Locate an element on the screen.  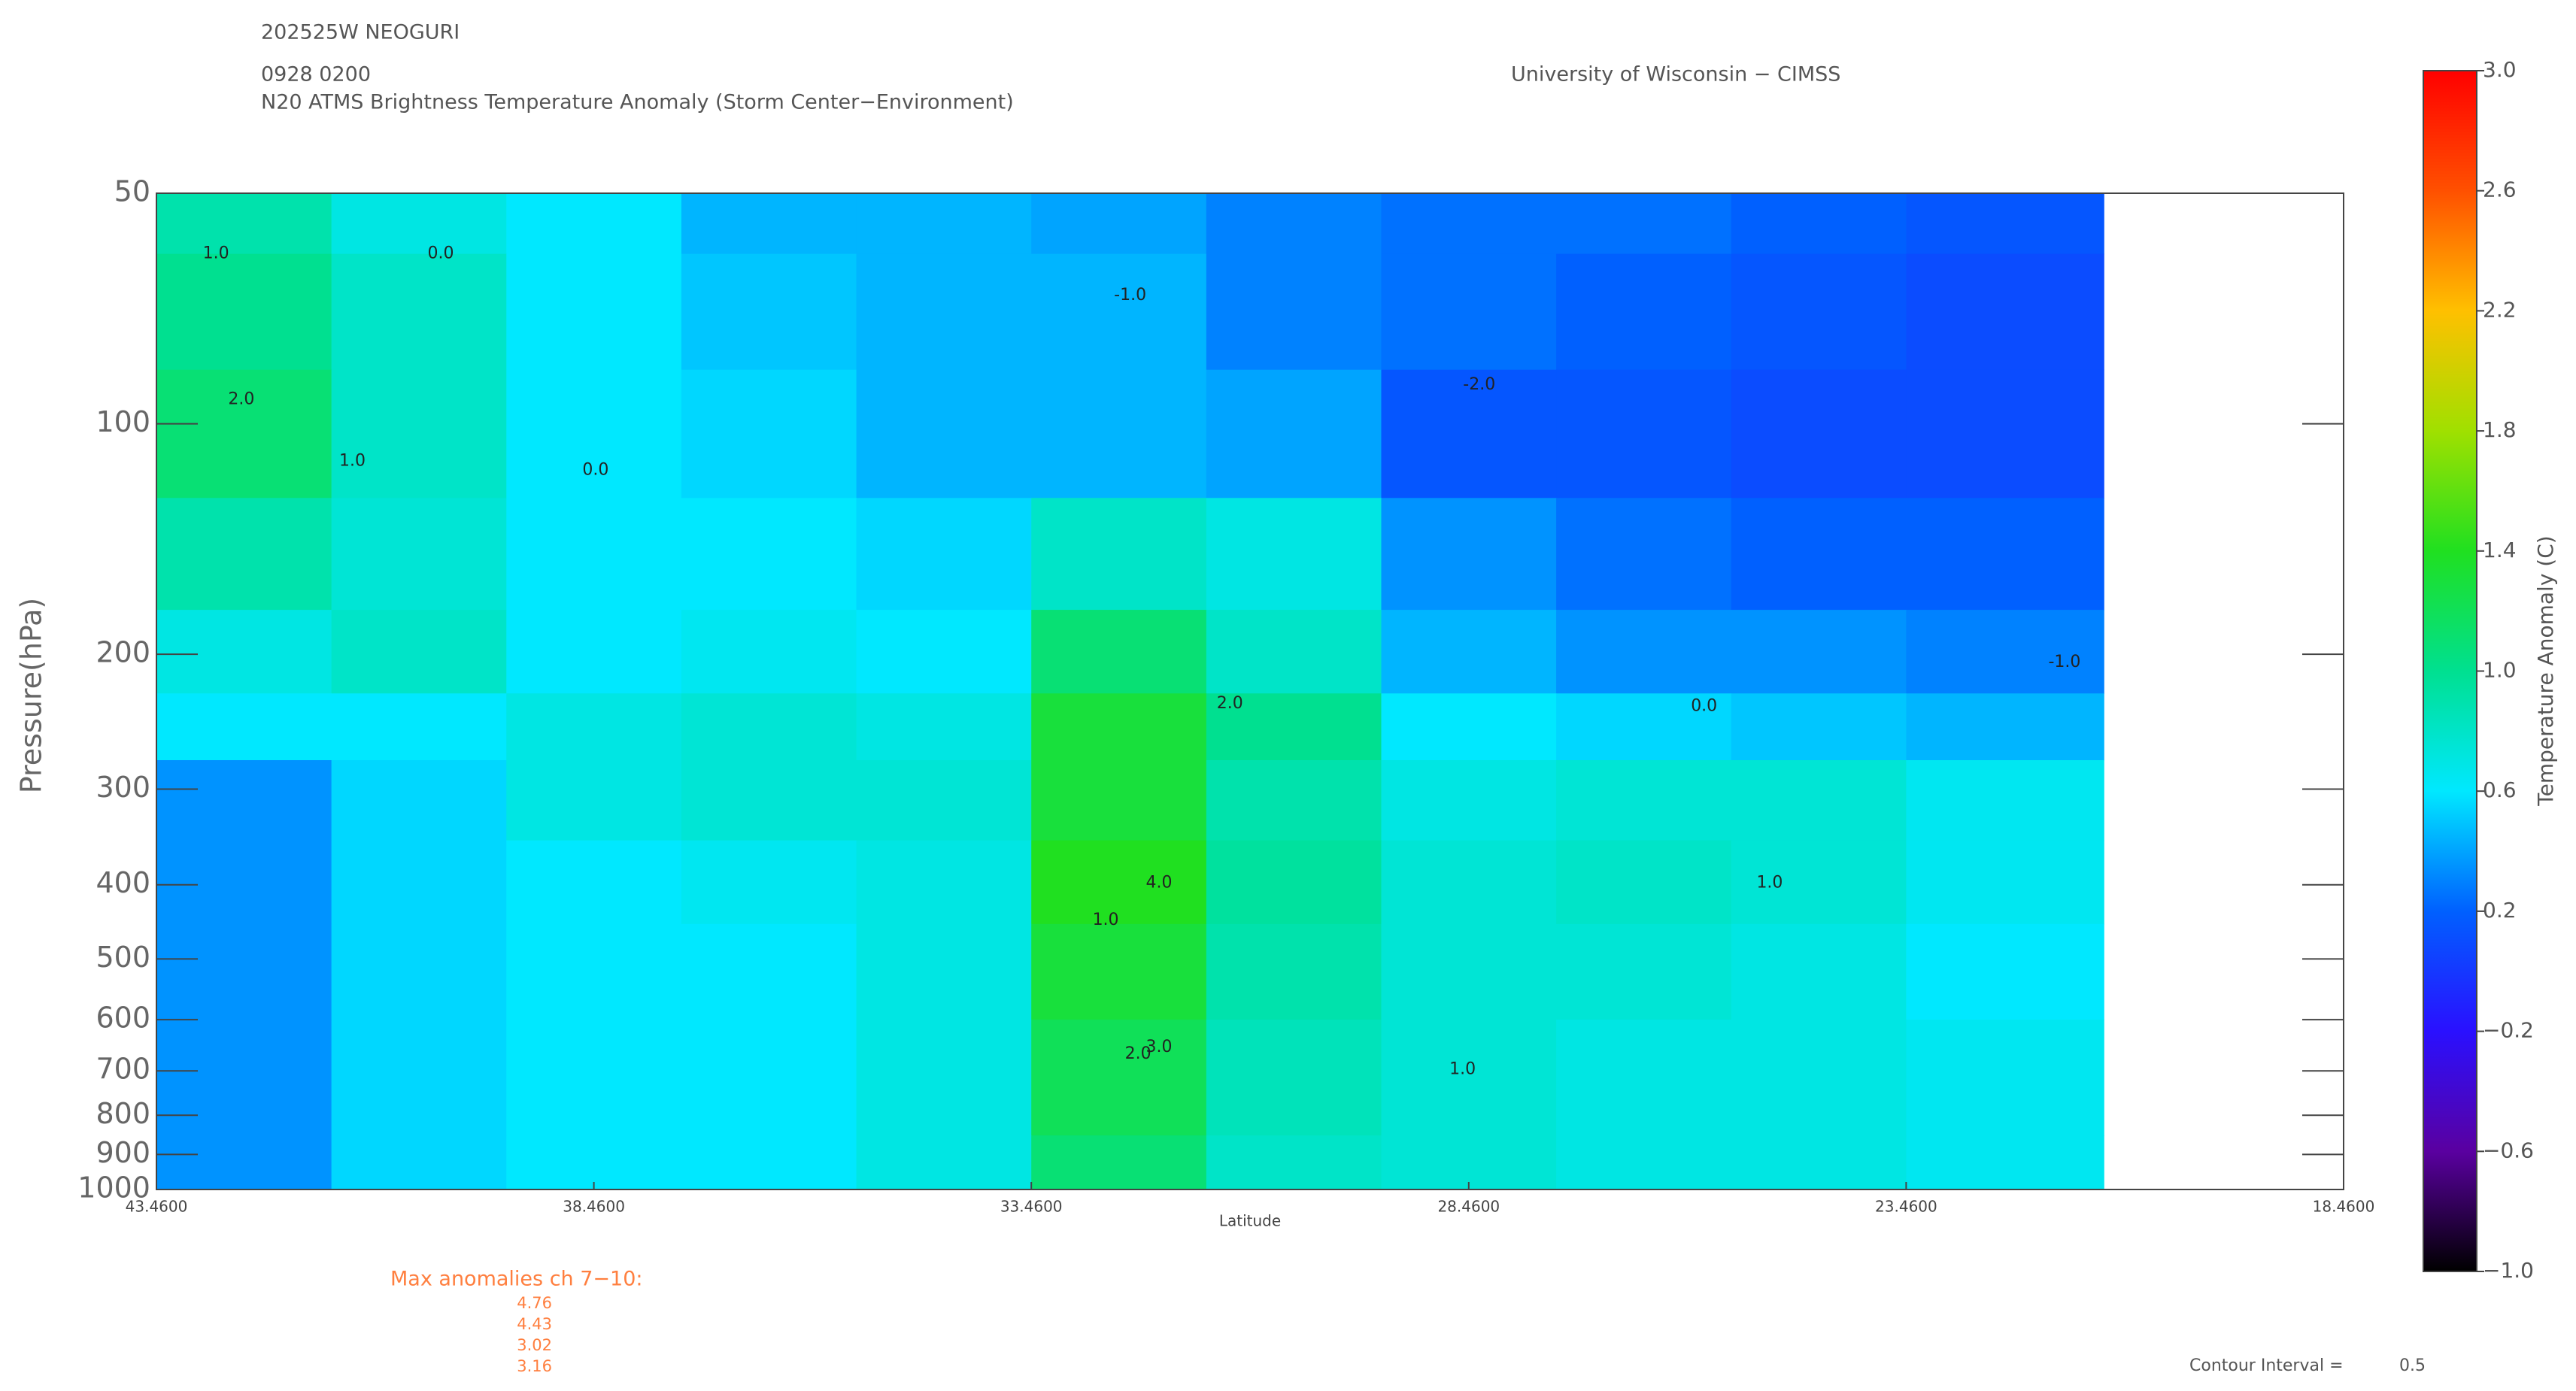
y-tick-label: 1000 is located at coordinates (114, 1188).